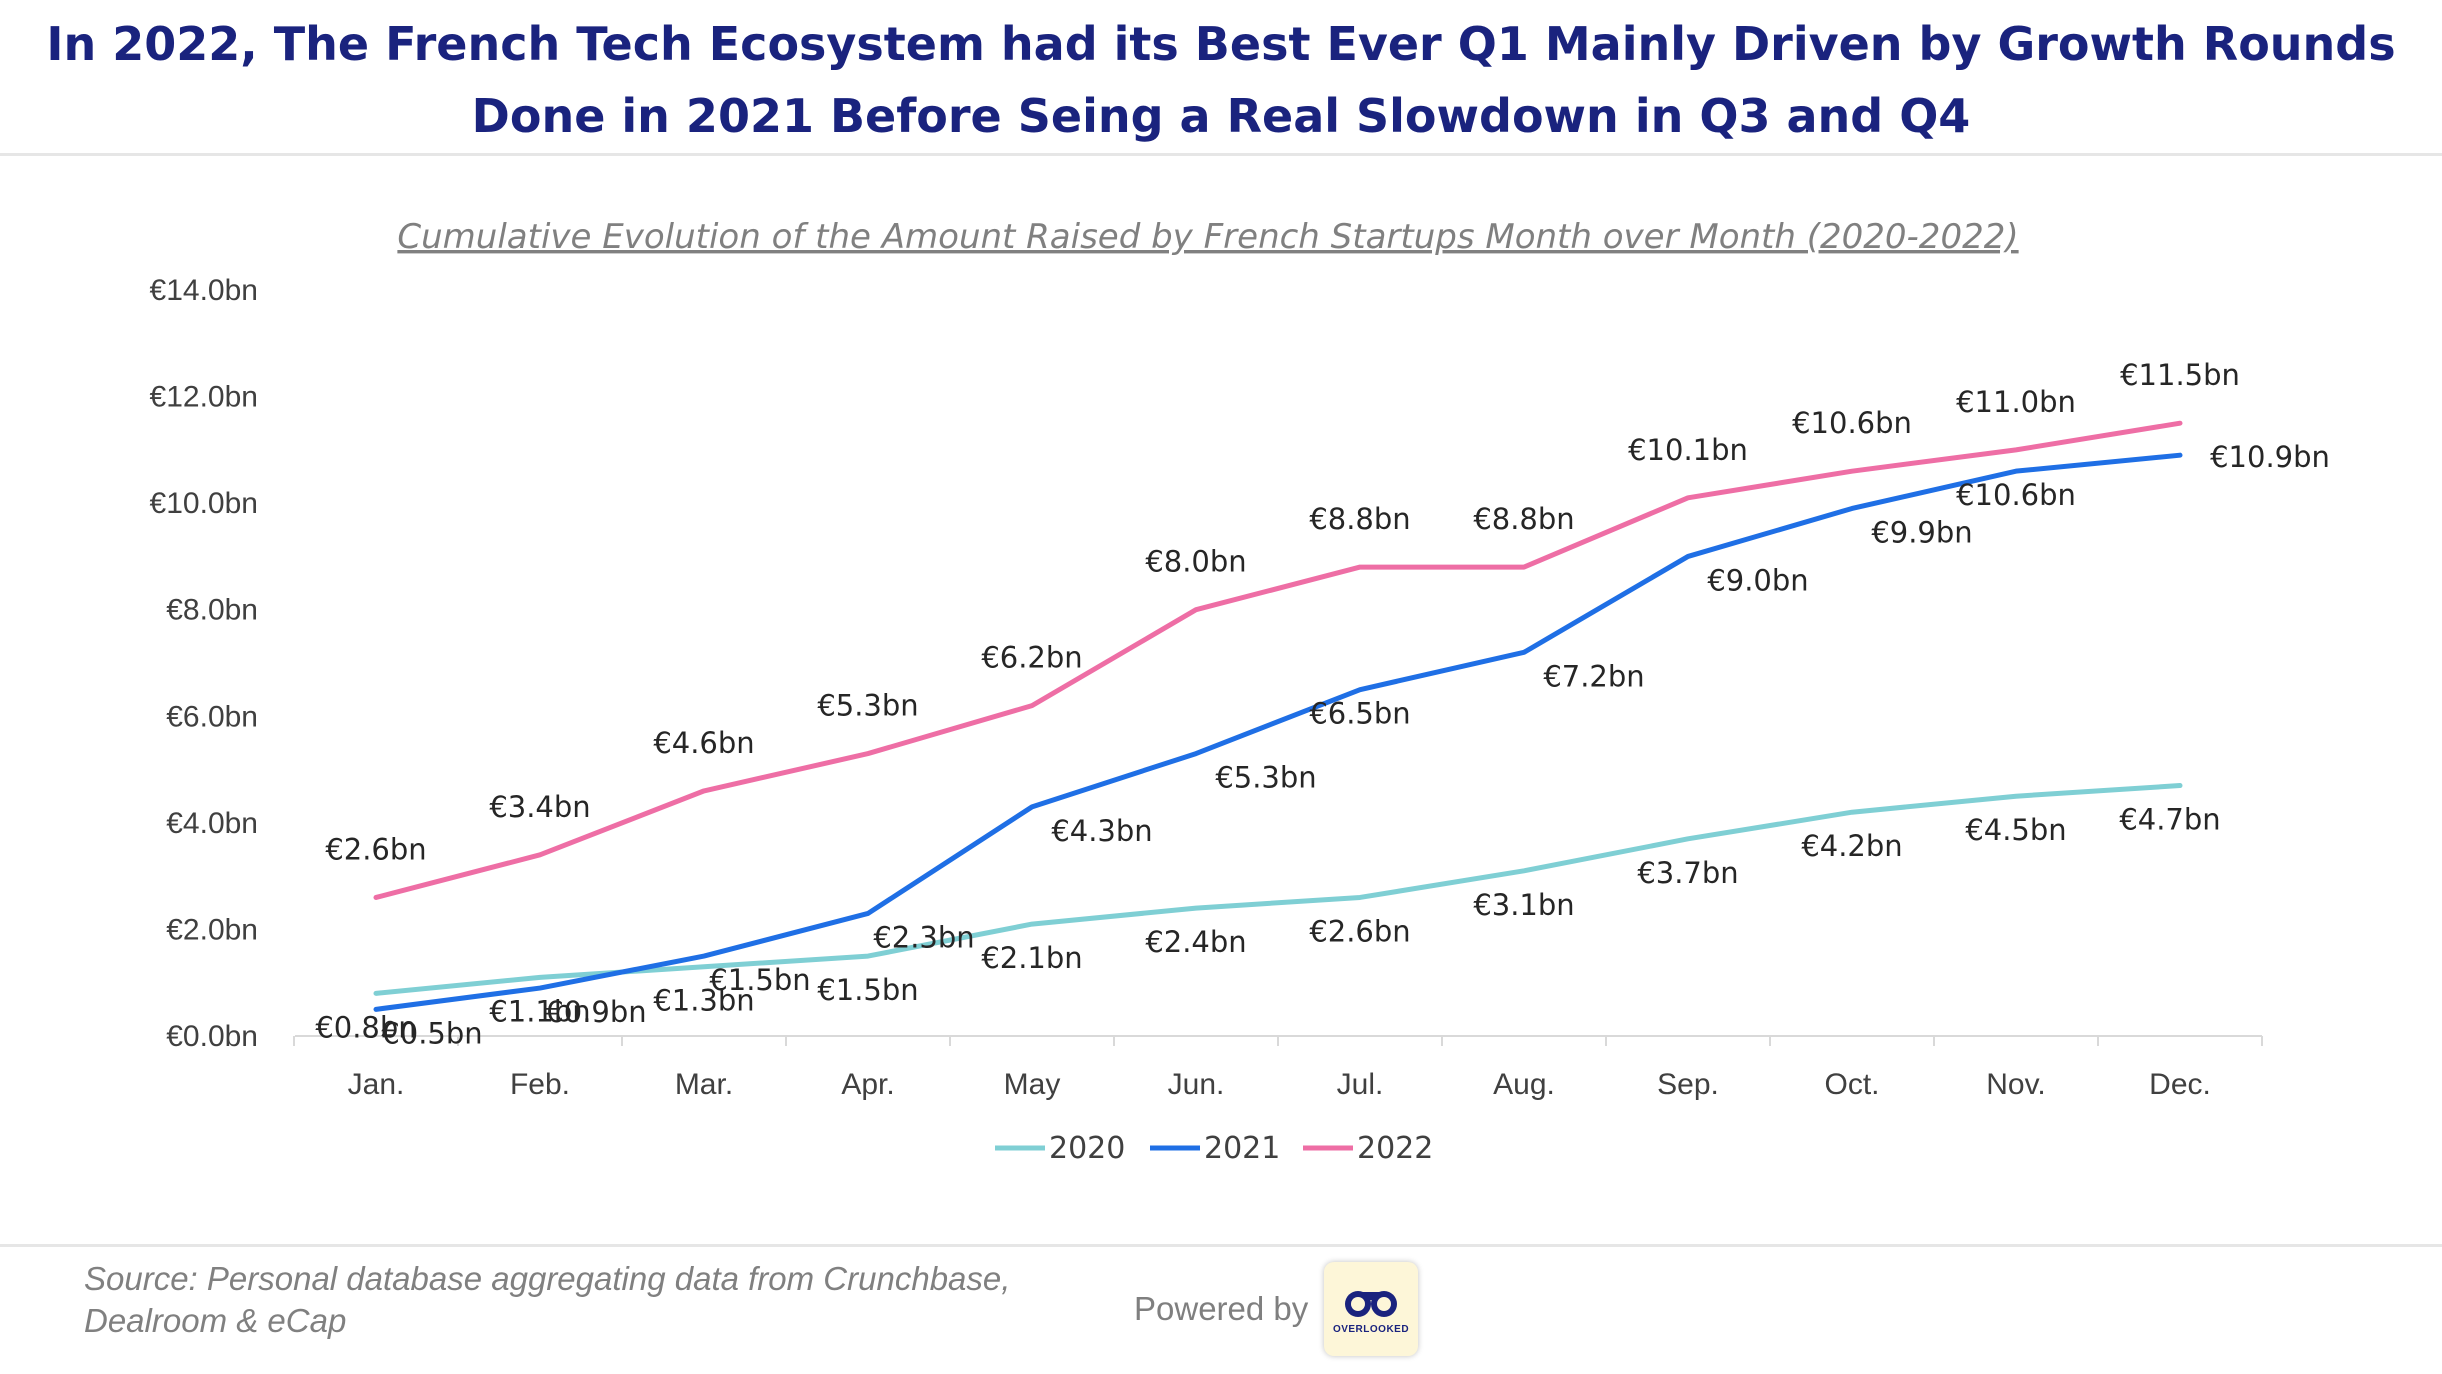 This screenshot has height=1374, width=2442. What do you see at coordinates (1359, 931) in the screenshot?
I see `data-label-2020: €2.6bn` at bounding box center [1359, 931].